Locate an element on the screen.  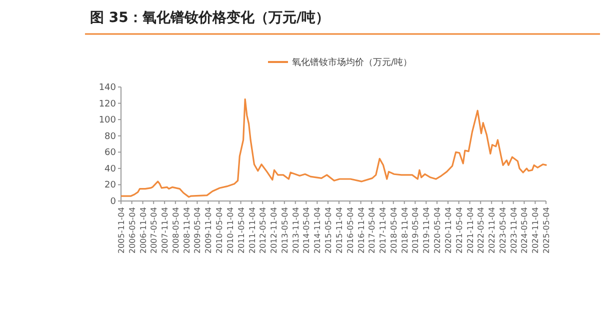
x-tick-label: 2017-11-04 is located at coordinates (383, 230).